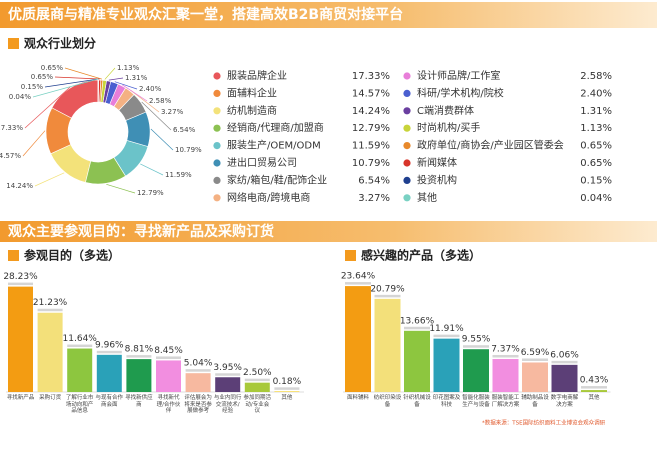 The height and width of the screenshot is (466, 657). What do you see at coordinates (490, 145) in the screenshot?
I see `legend-label: 政府单位/商协会/产业园区管委会` at bounding box center [490, 145].